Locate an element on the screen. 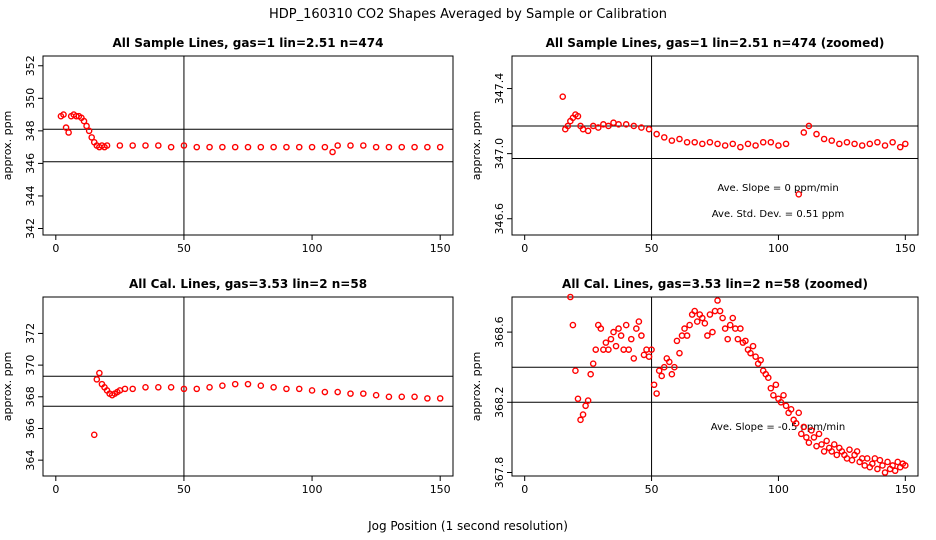 This screenshot has width=936, height=540. y-tick-label: 346.6 is located at coordinates (499, 219).